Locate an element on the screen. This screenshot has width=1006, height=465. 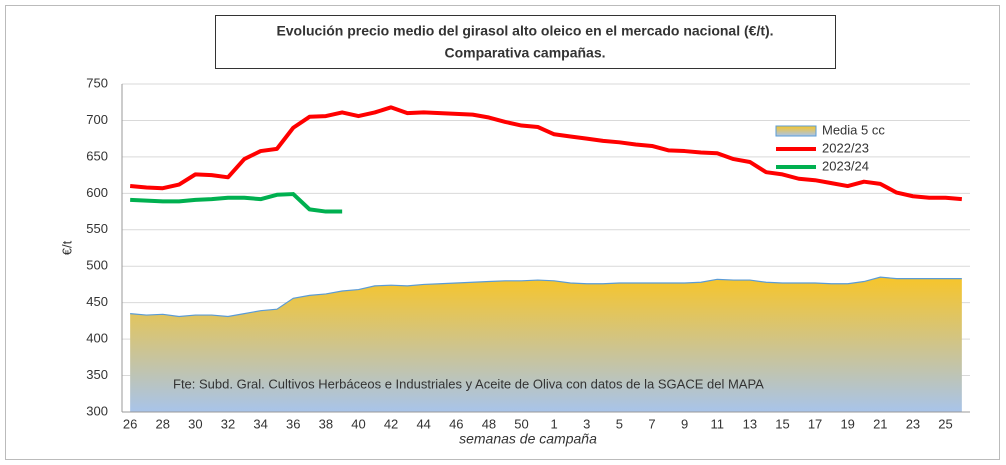
x-tick-label: 28 is located at coordinates (163, 423).